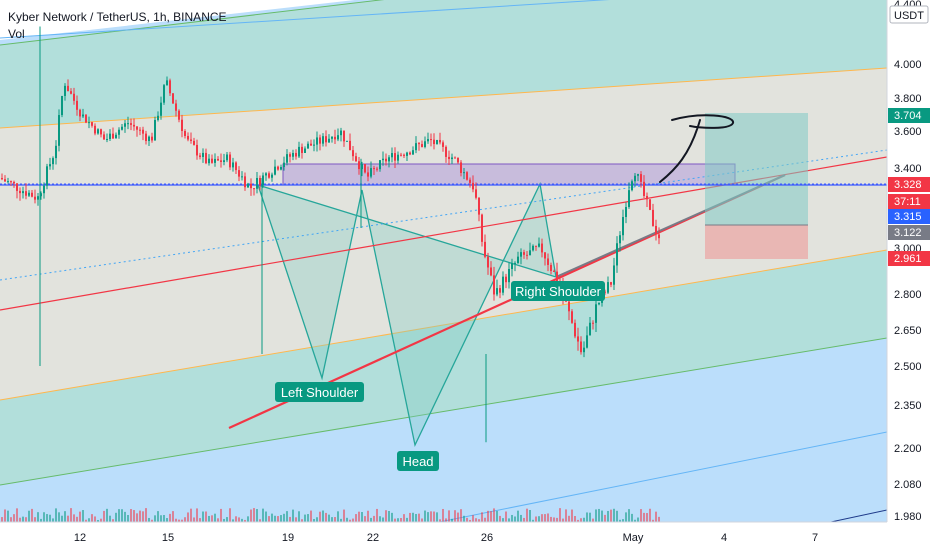 The width and height of the screenshot is (932, 550). I want to click on price-tag: 37:11, so click(909, 201).